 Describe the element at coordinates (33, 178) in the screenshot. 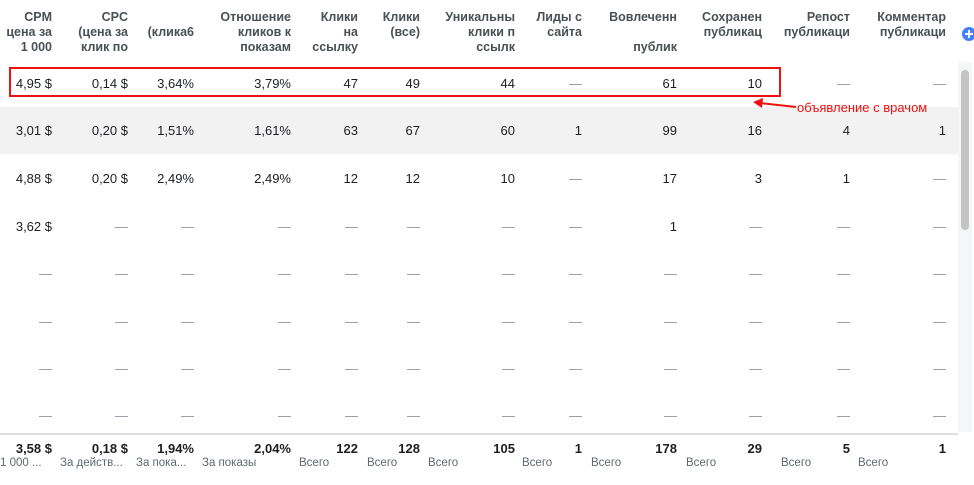

I see `table-cell: 4,88 $` at that location.